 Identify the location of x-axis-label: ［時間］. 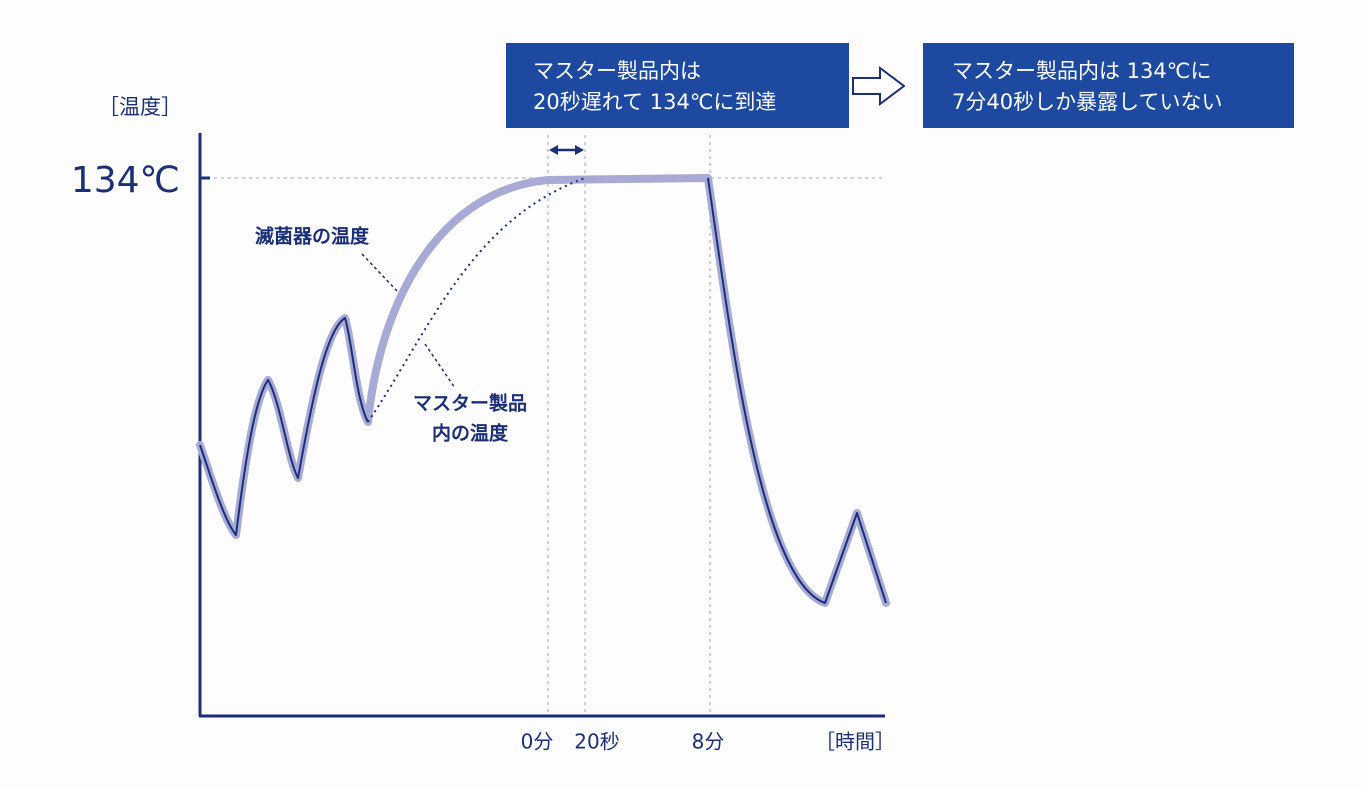
(855, 742).